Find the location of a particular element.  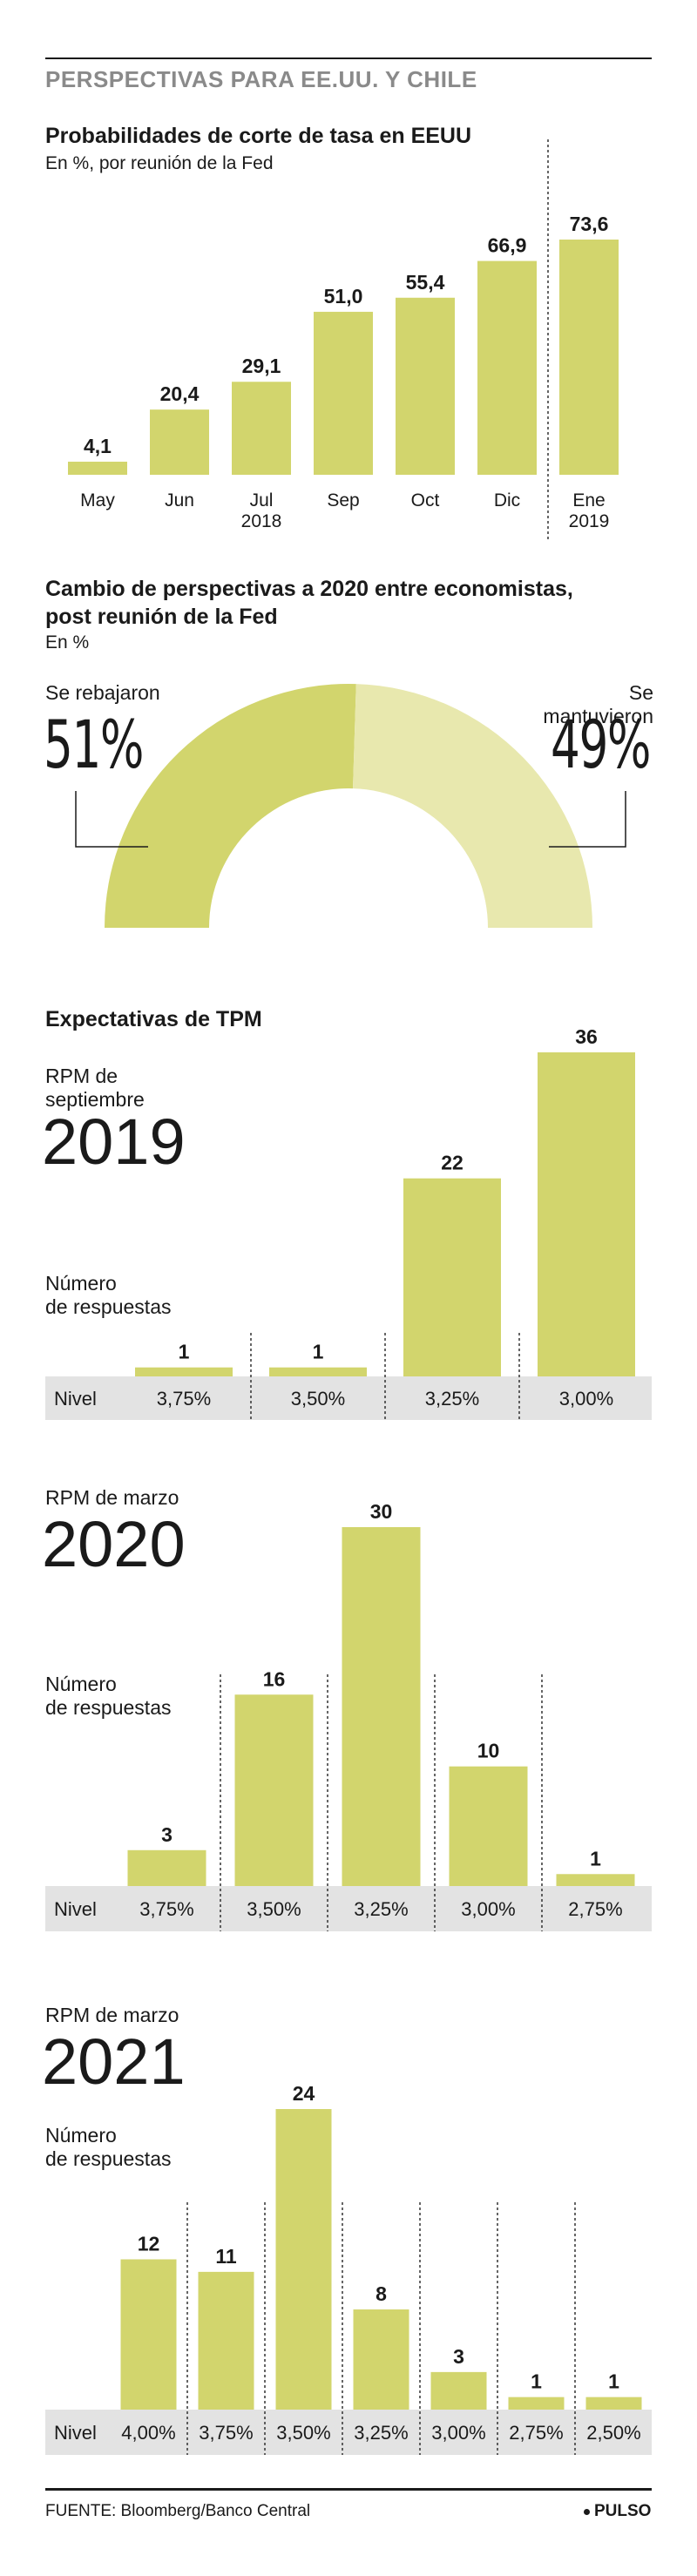

rpm2020-line1: RPM de marzo is located at coordinates (112, 1497).